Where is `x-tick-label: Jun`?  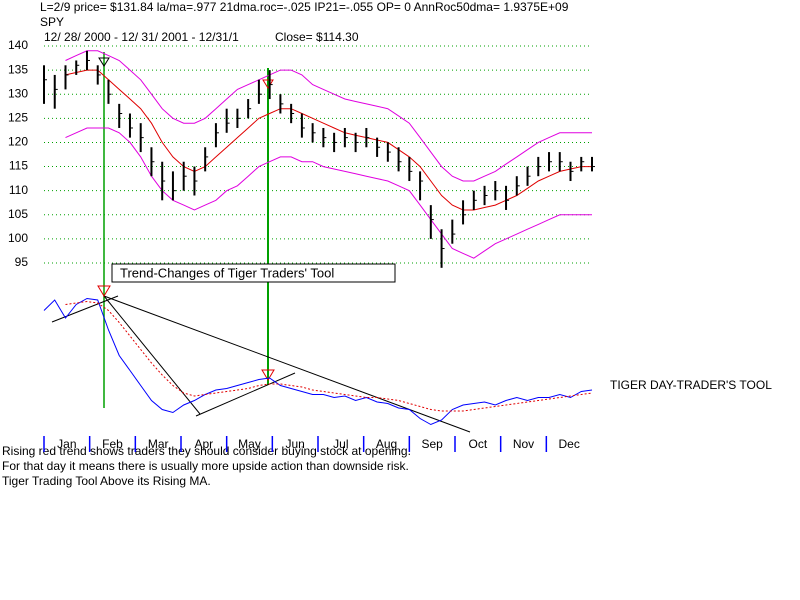
x-tick-label: Jun is located at coordinates (294, 444).